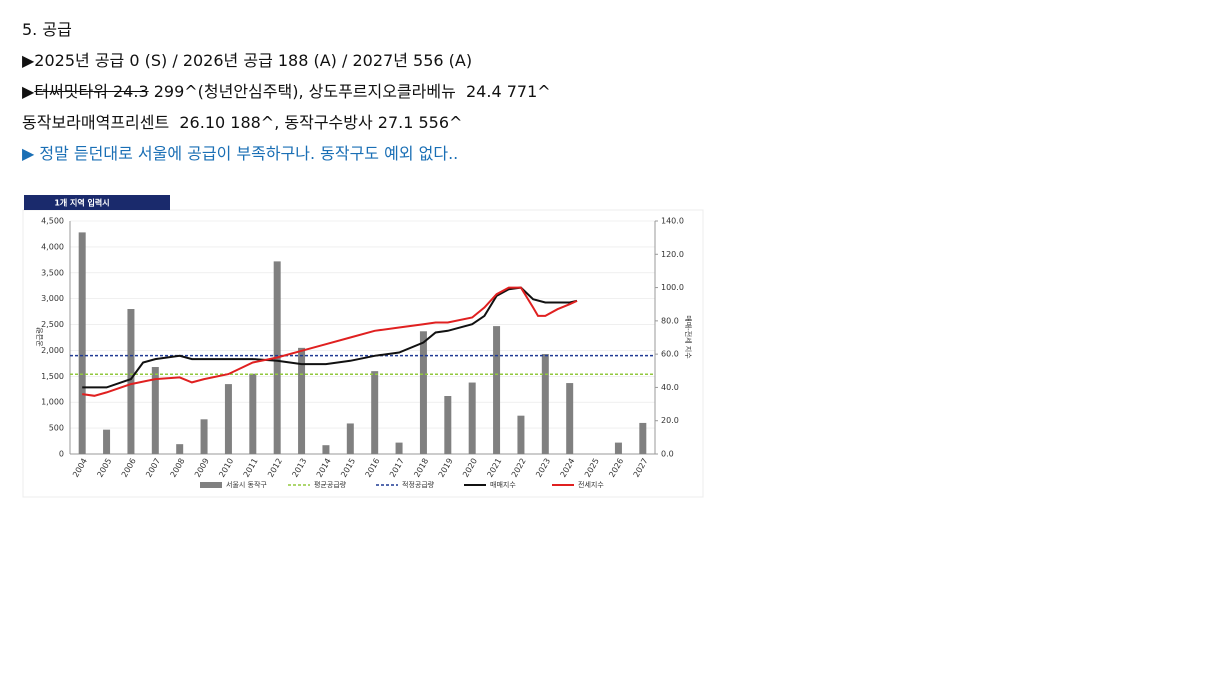 Image resolution: width=1216 pixels, height=684 pixels. What do you see at coordinates (672, 254) in the screenshot?
I see `y2-tick-label: 120.0` at bounding box center [672, 254].